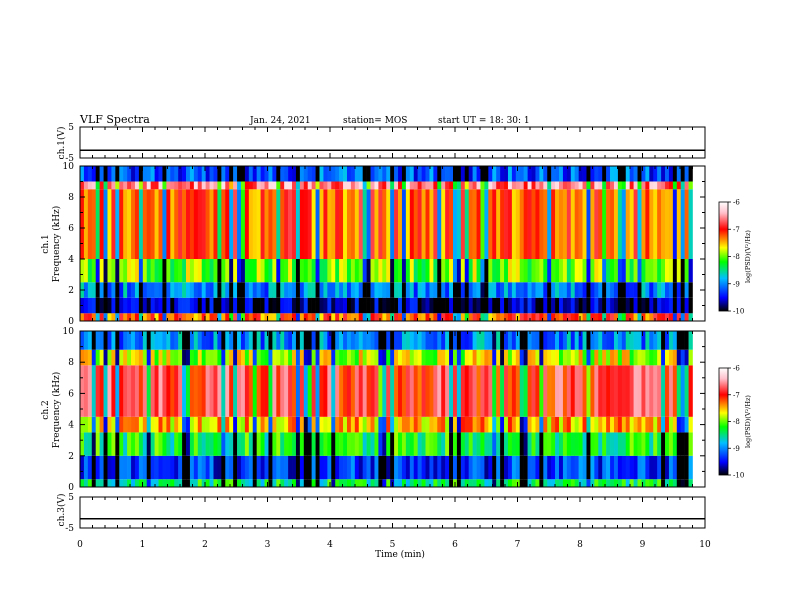  Describe the element at coordinates (71, 394) in the screenshot. I see `y-tick-label: 6` at that location.